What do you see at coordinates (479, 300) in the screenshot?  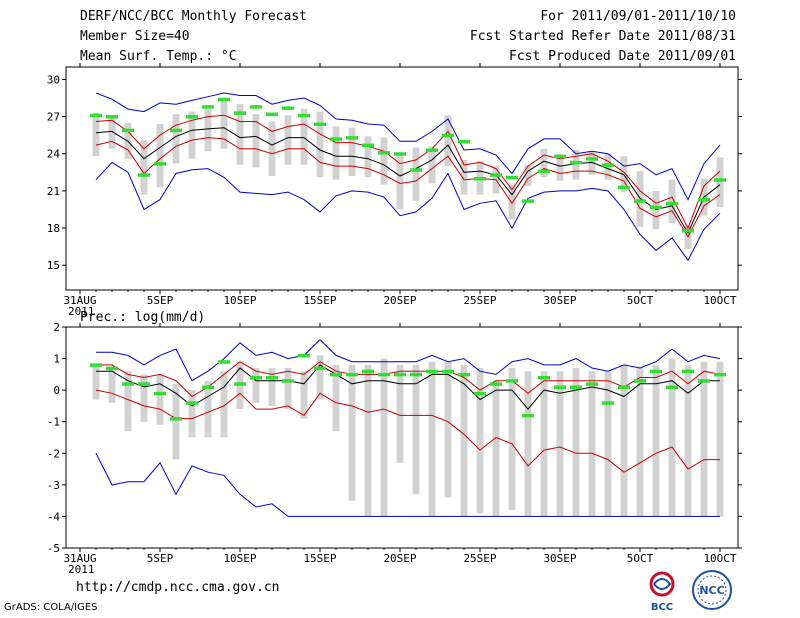 I see `x-tick-label: 25SEP` at bounding box center [479, 300].